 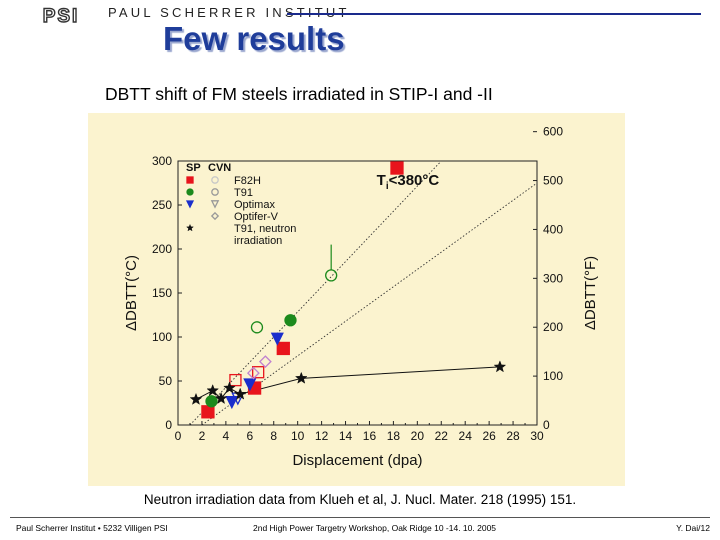 I want to click on y-right-tick-label: 0, so click(x=546, y=425).